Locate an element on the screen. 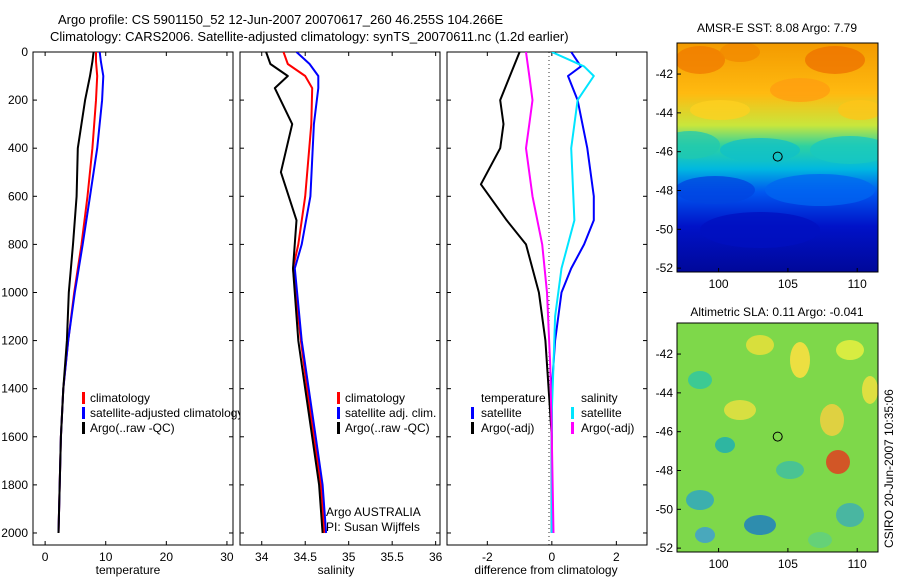 This screenshot has height=580, width=900. csiro-timestamp-label: CSIRO 20-Jun-2007 10:35:06 is located at coordinates (889, 468).